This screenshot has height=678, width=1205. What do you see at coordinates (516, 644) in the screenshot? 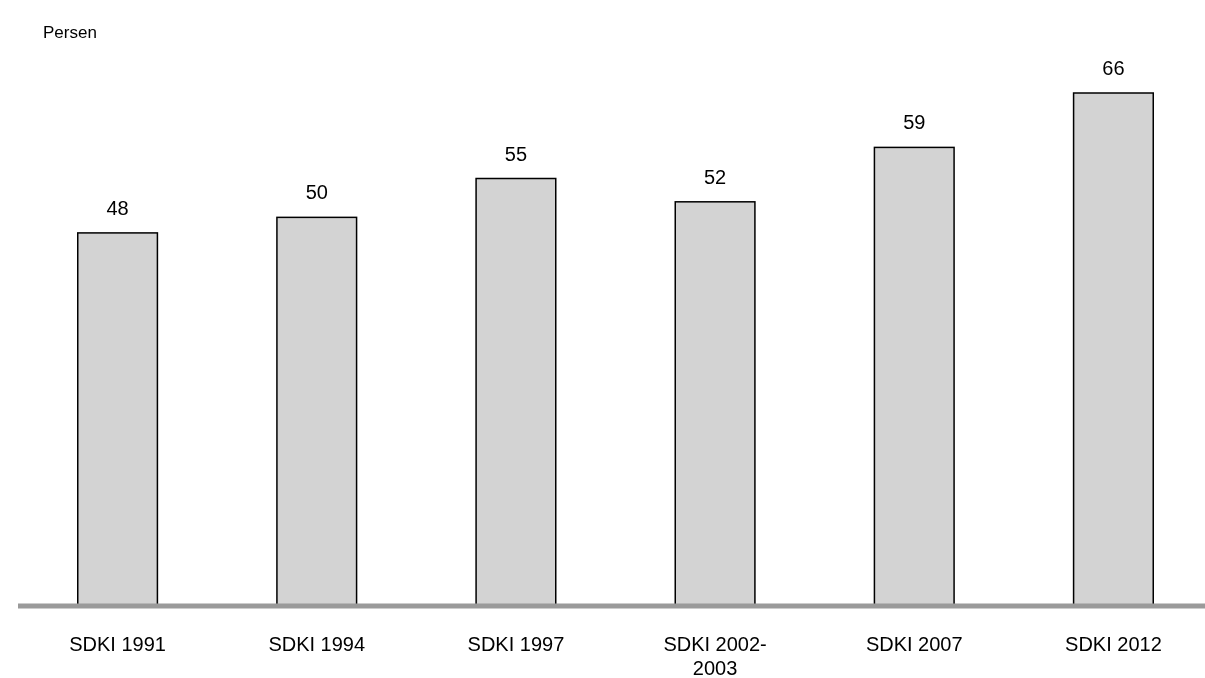
I see `x-tick-label: SDKI 1997` at bounding box center [516, 644].